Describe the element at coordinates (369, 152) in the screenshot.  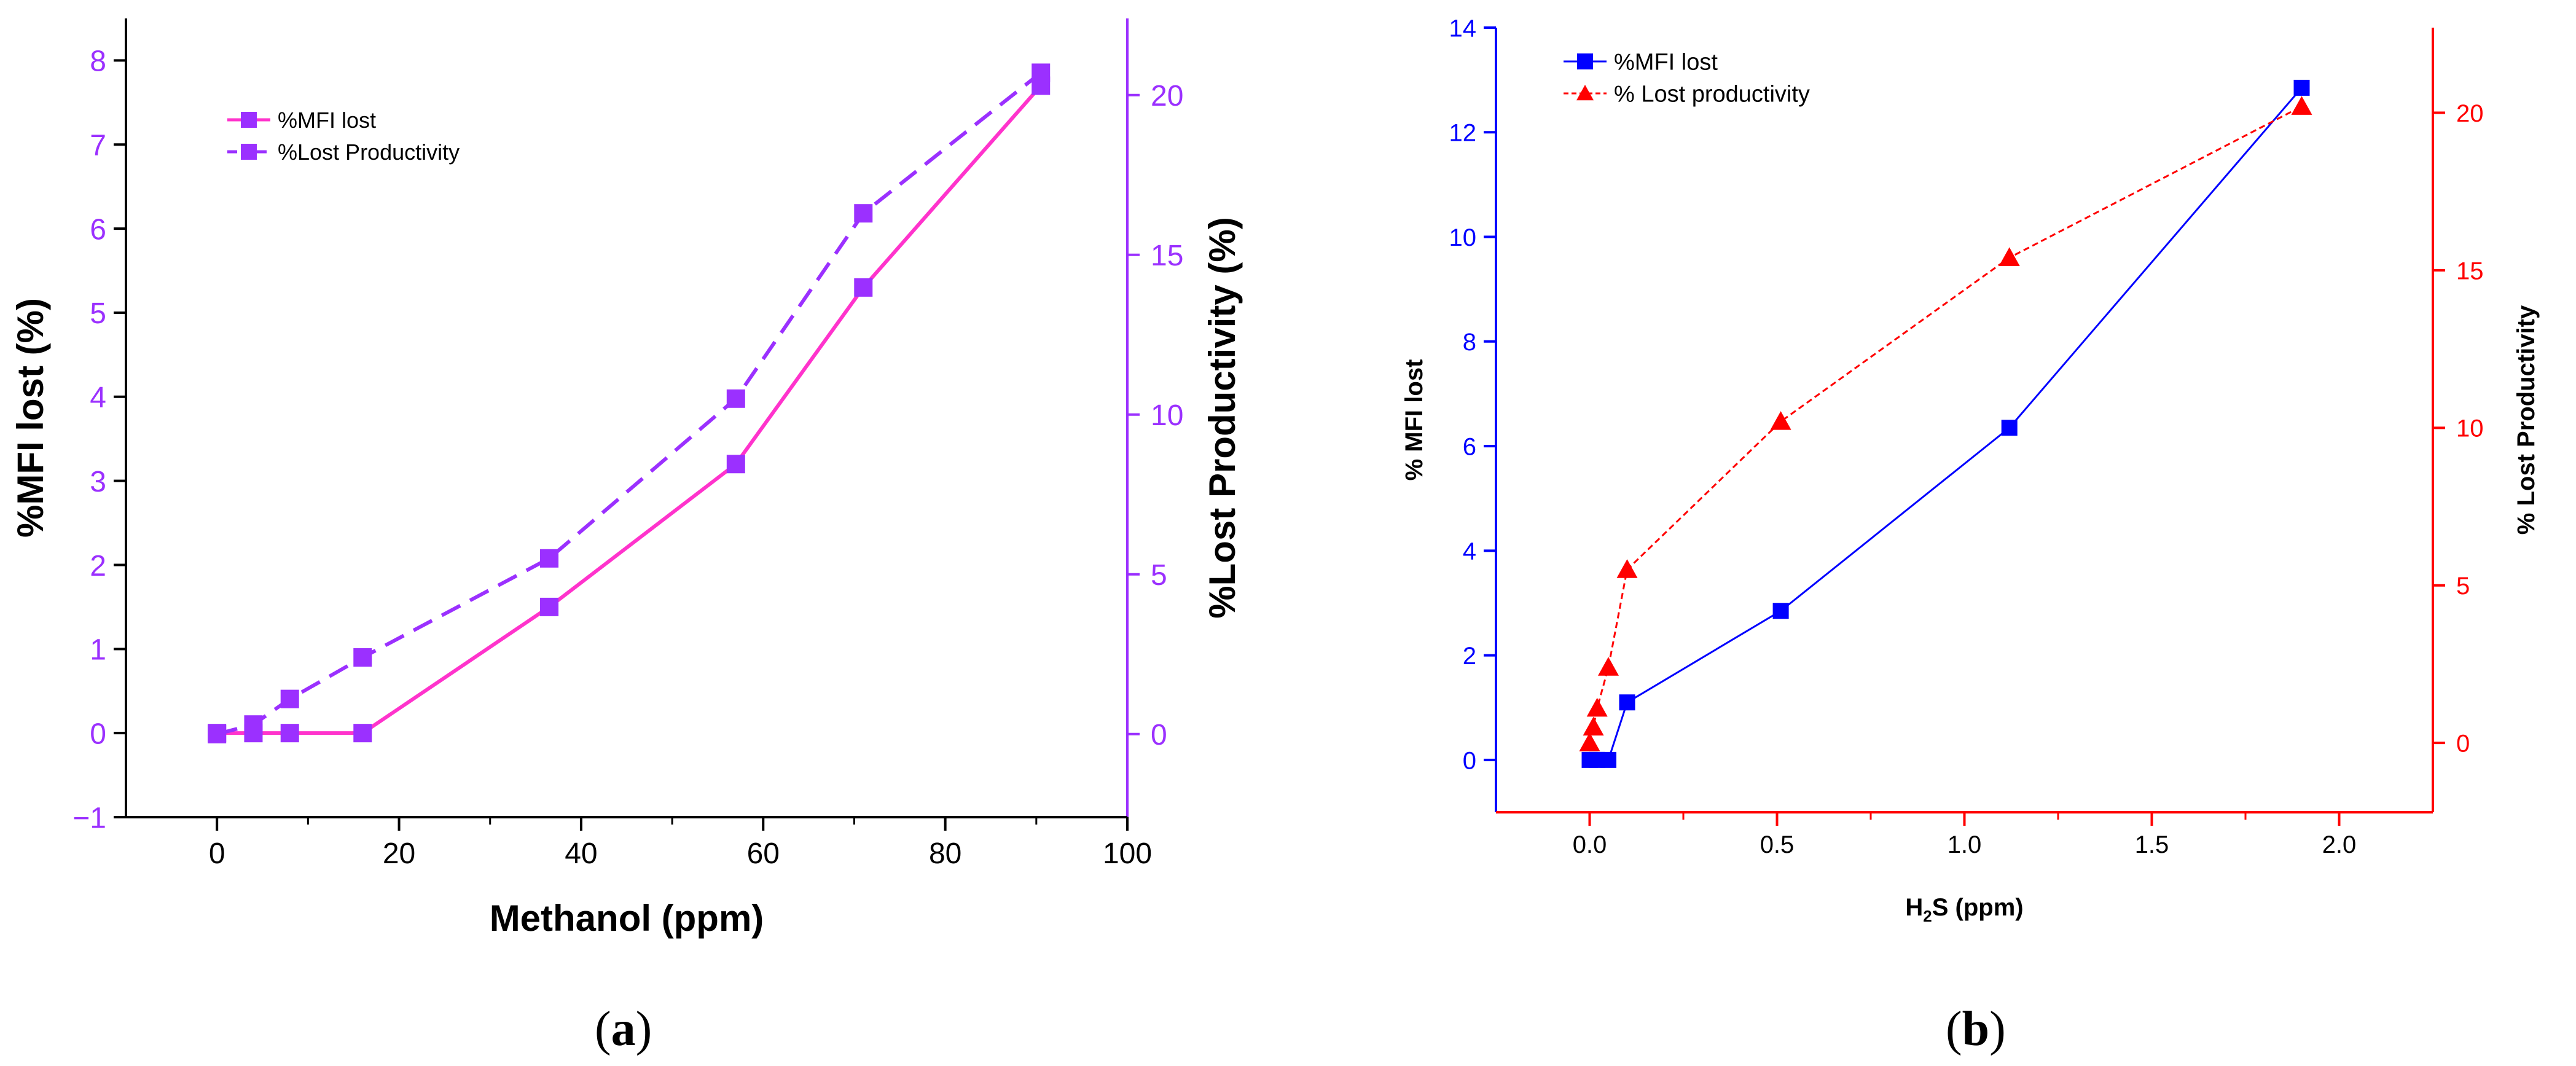
I see `legend-label: %Lost Productivity` at that location.